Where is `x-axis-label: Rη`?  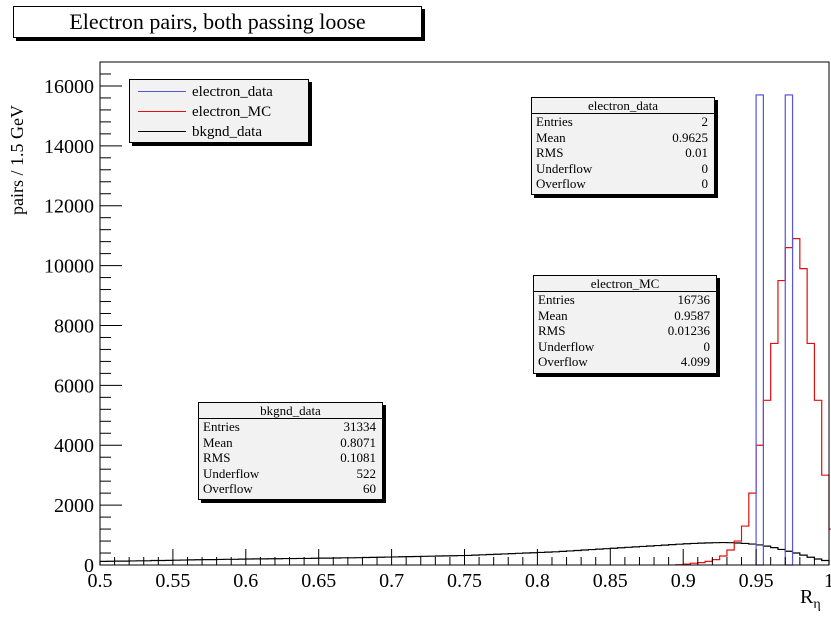
x-axis-label: Rη is located at coordinates (810, 599).